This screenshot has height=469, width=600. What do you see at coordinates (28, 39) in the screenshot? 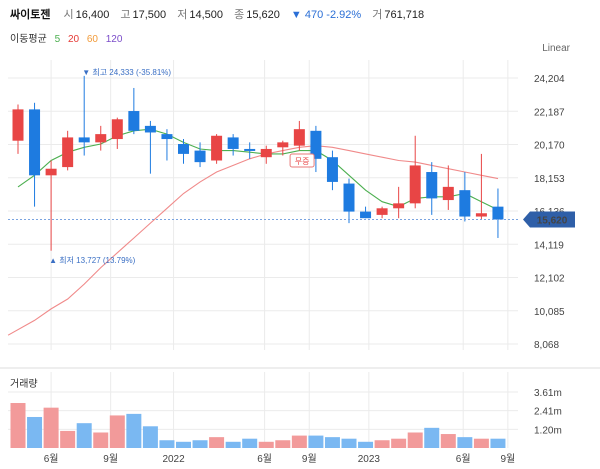
I see `ma-legend-title: 이동평균` at bounding box center [28, 39].